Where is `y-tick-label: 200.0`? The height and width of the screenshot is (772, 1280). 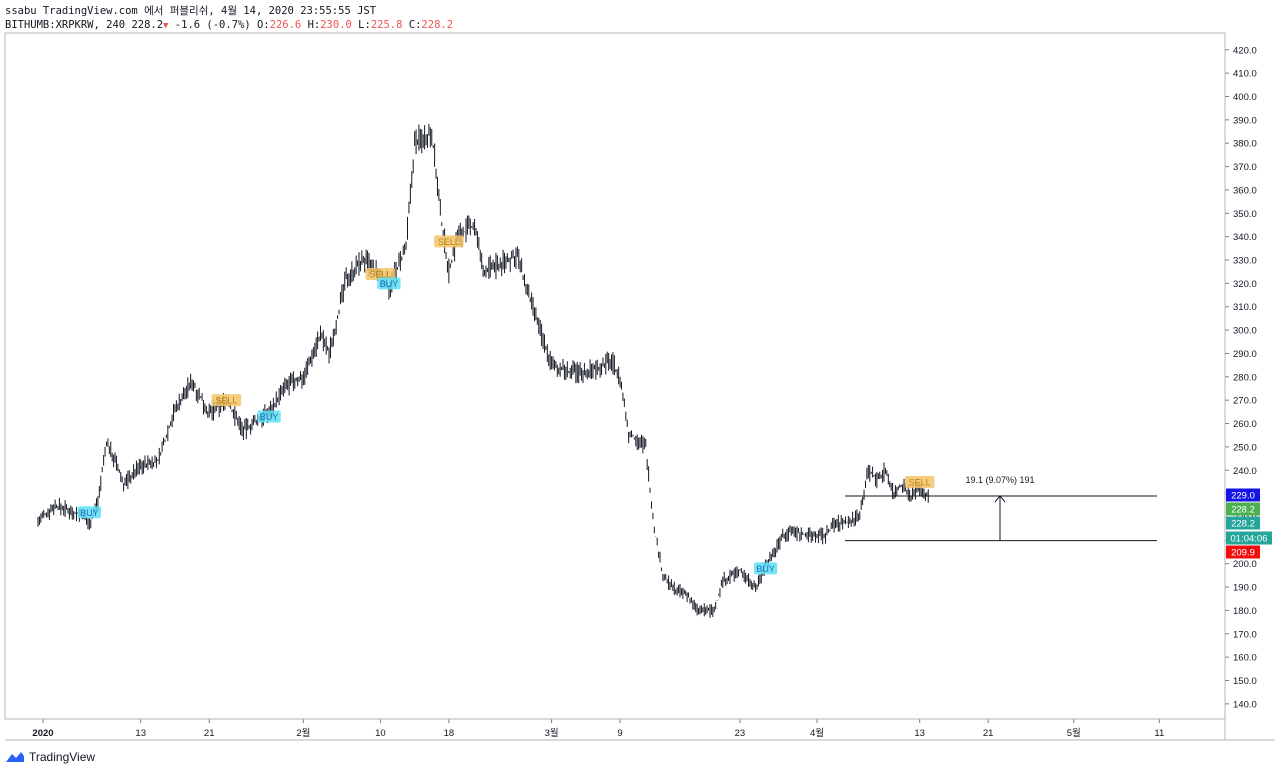
y-tick-label: 200.0 is located at coordinates (1245, 564).